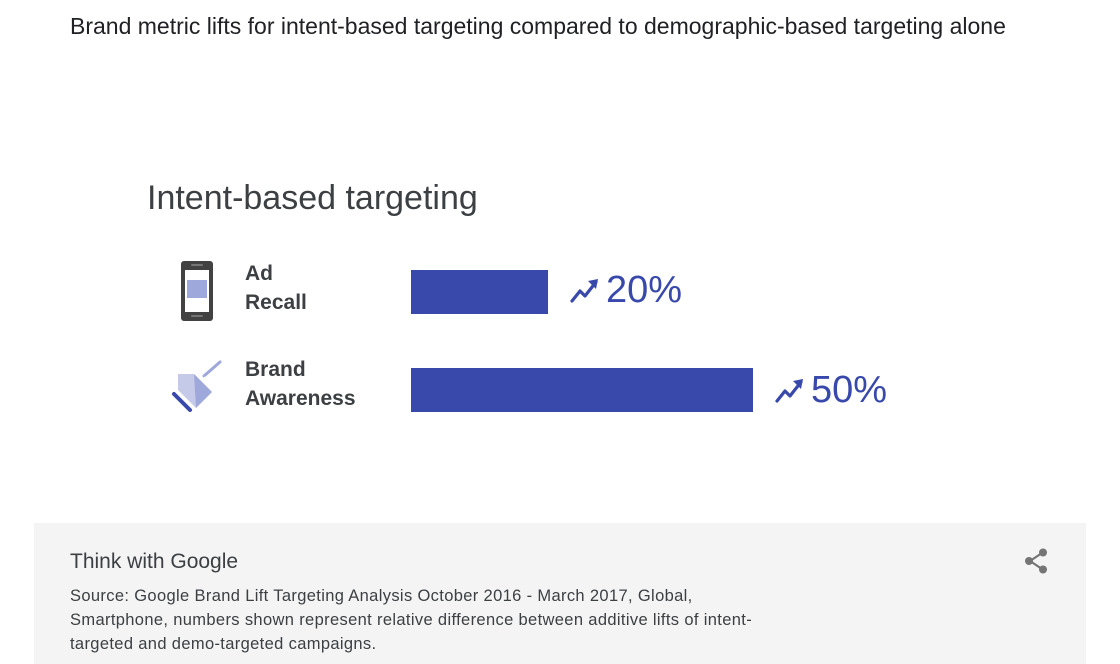 This screenshot has height=664, width=1120. Describe the element at coordinates (154, 561) in the screenshot. I see `brand-name: Think with Google` at that location.